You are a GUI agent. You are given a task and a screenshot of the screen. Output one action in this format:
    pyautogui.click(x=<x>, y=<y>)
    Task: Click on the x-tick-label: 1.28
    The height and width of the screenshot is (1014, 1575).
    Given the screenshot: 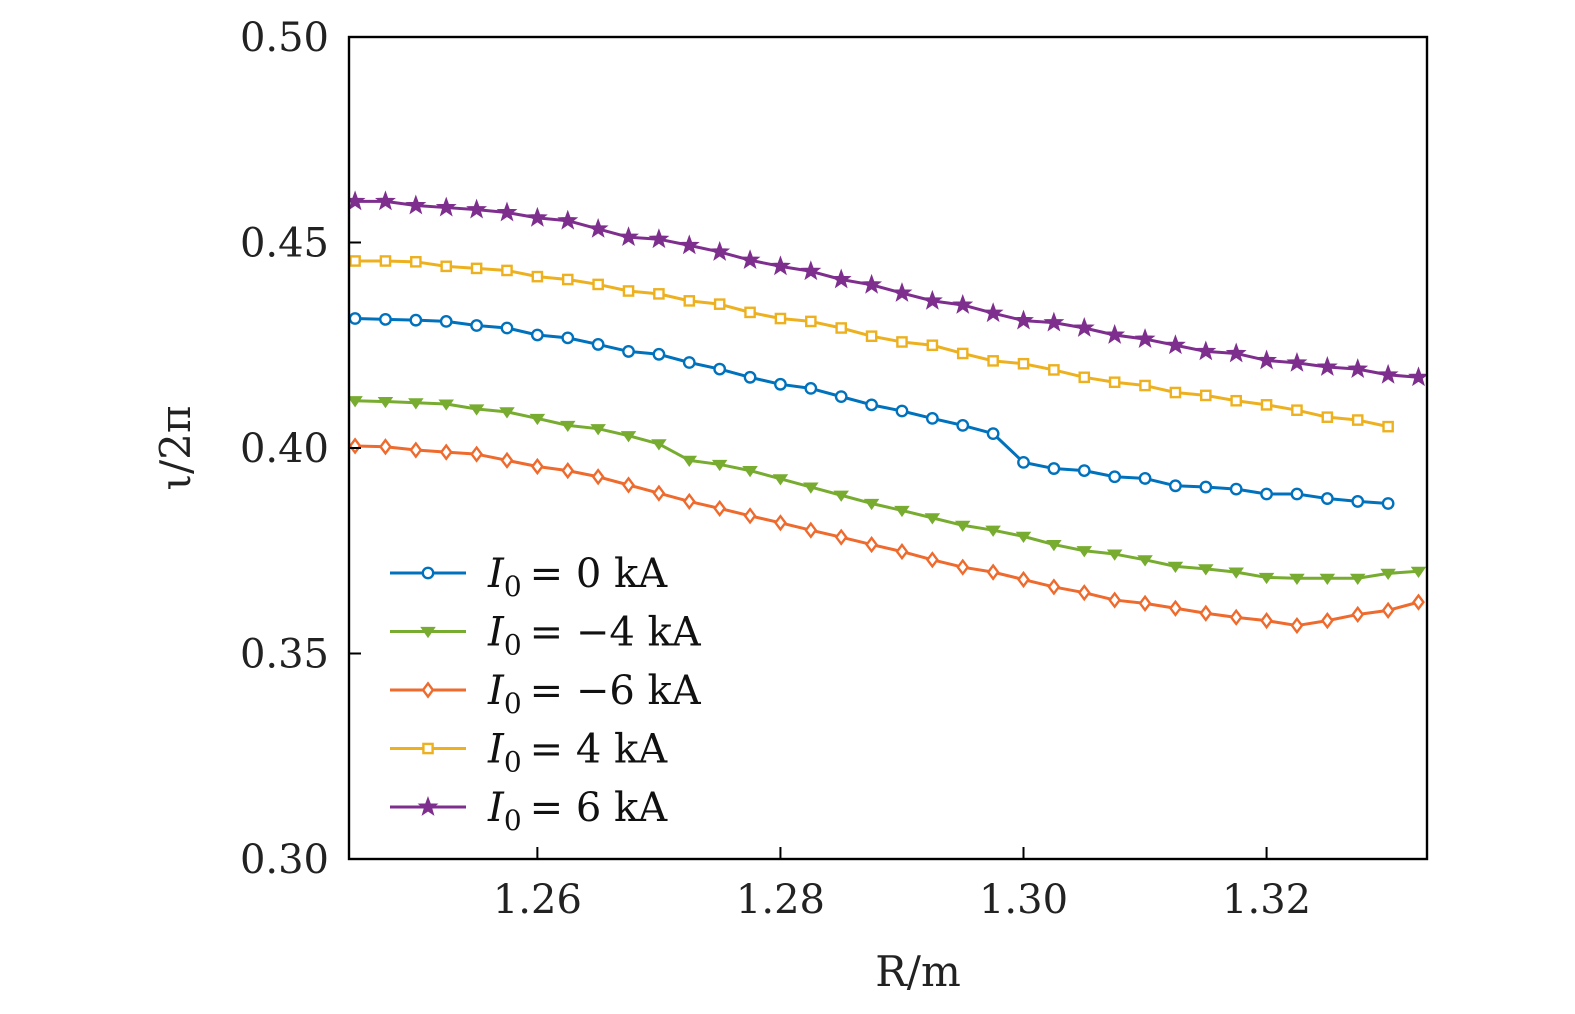 What is the action you would take?
    pyautogui.click(x=780, y=900)
    